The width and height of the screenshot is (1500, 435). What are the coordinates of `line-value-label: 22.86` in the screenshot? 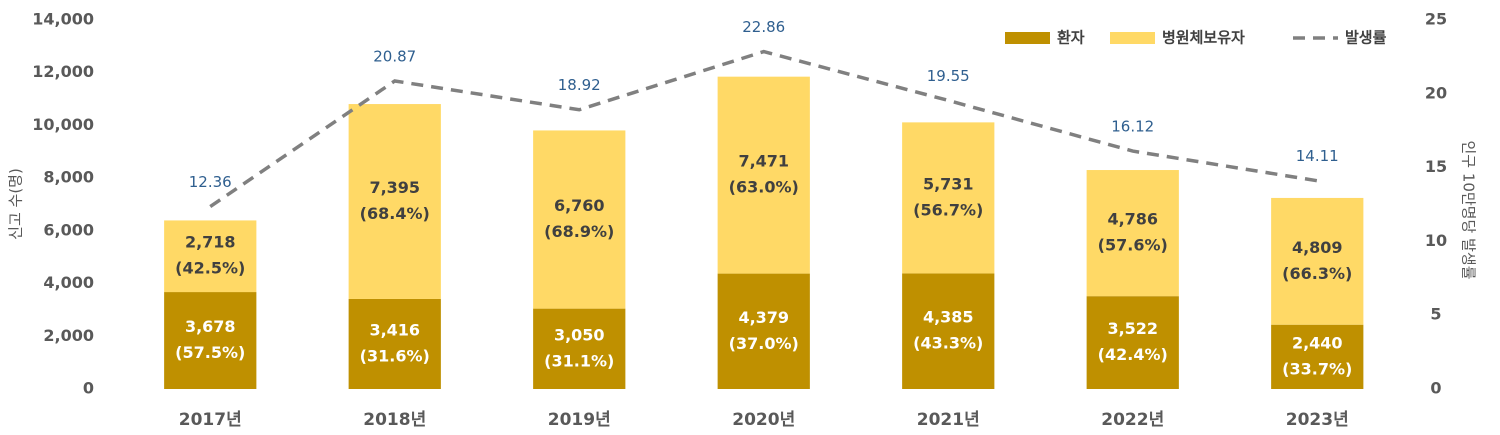 It's located at (763, 27).